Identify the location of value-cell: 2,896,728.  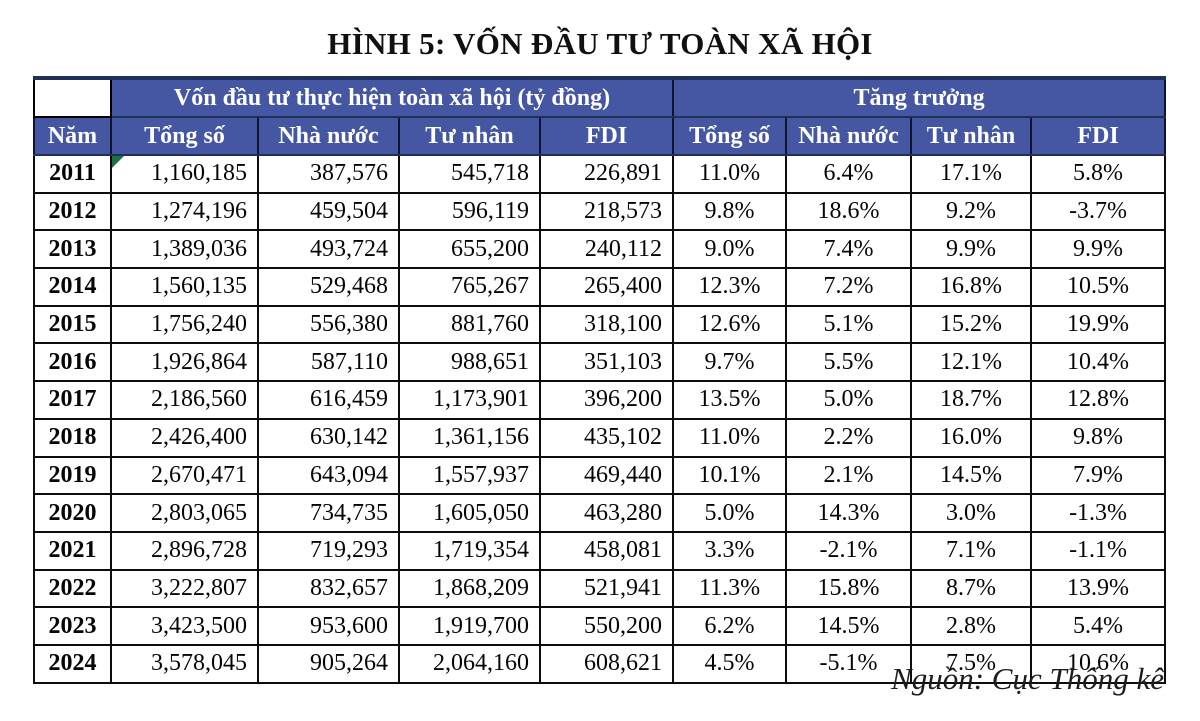
(184, 550).